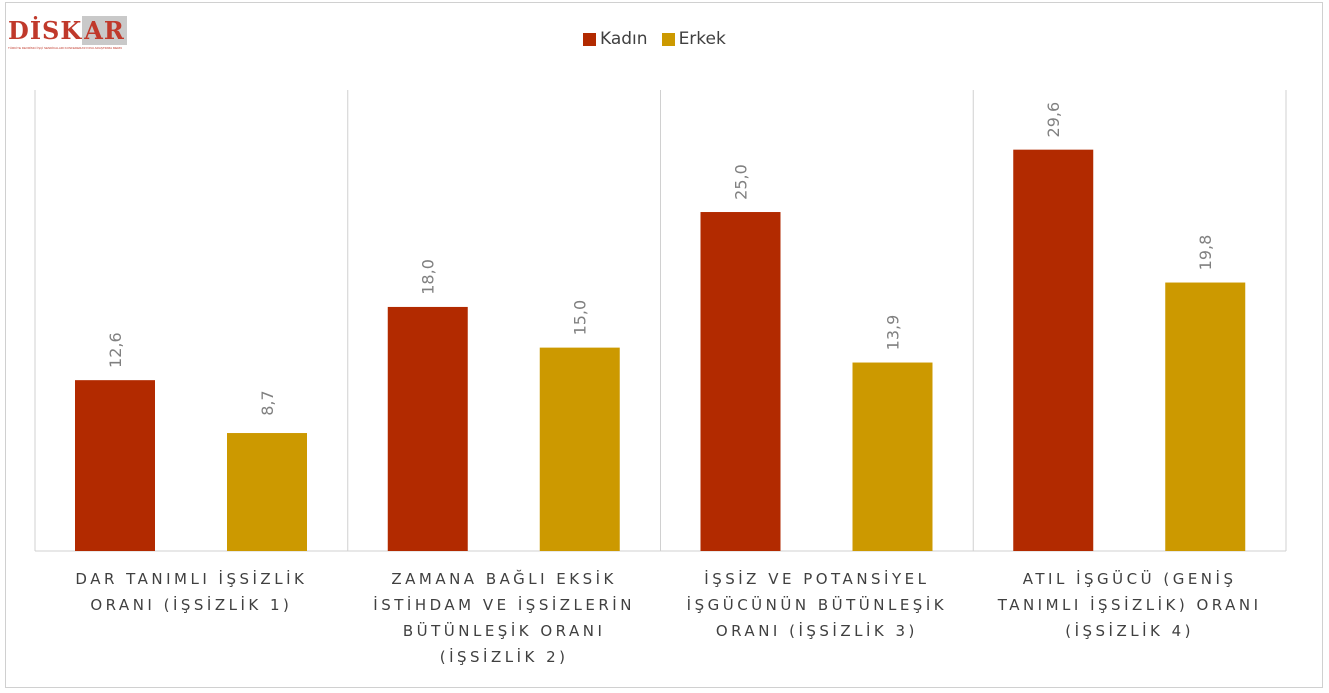 The image size is (1329, 693). I want to click on x-tick-label-line: ZAMANA BAĞLI EKSİK, so click(504, 579).